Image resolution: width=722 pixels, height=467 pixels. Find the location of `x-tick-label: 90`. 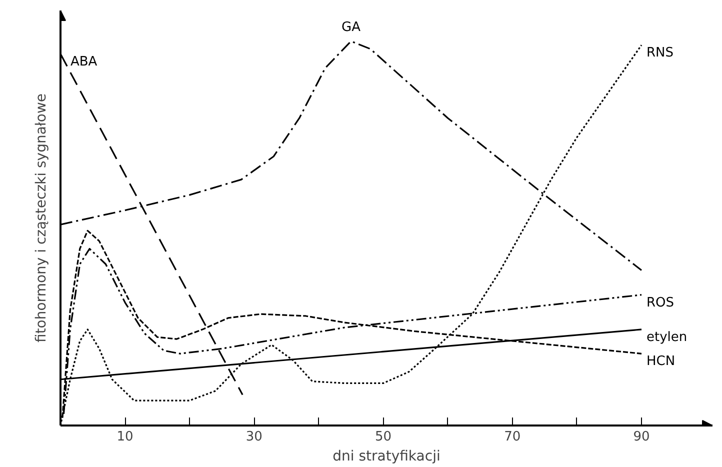

x-tick-label: 90 is located at coordinates (641, 437).